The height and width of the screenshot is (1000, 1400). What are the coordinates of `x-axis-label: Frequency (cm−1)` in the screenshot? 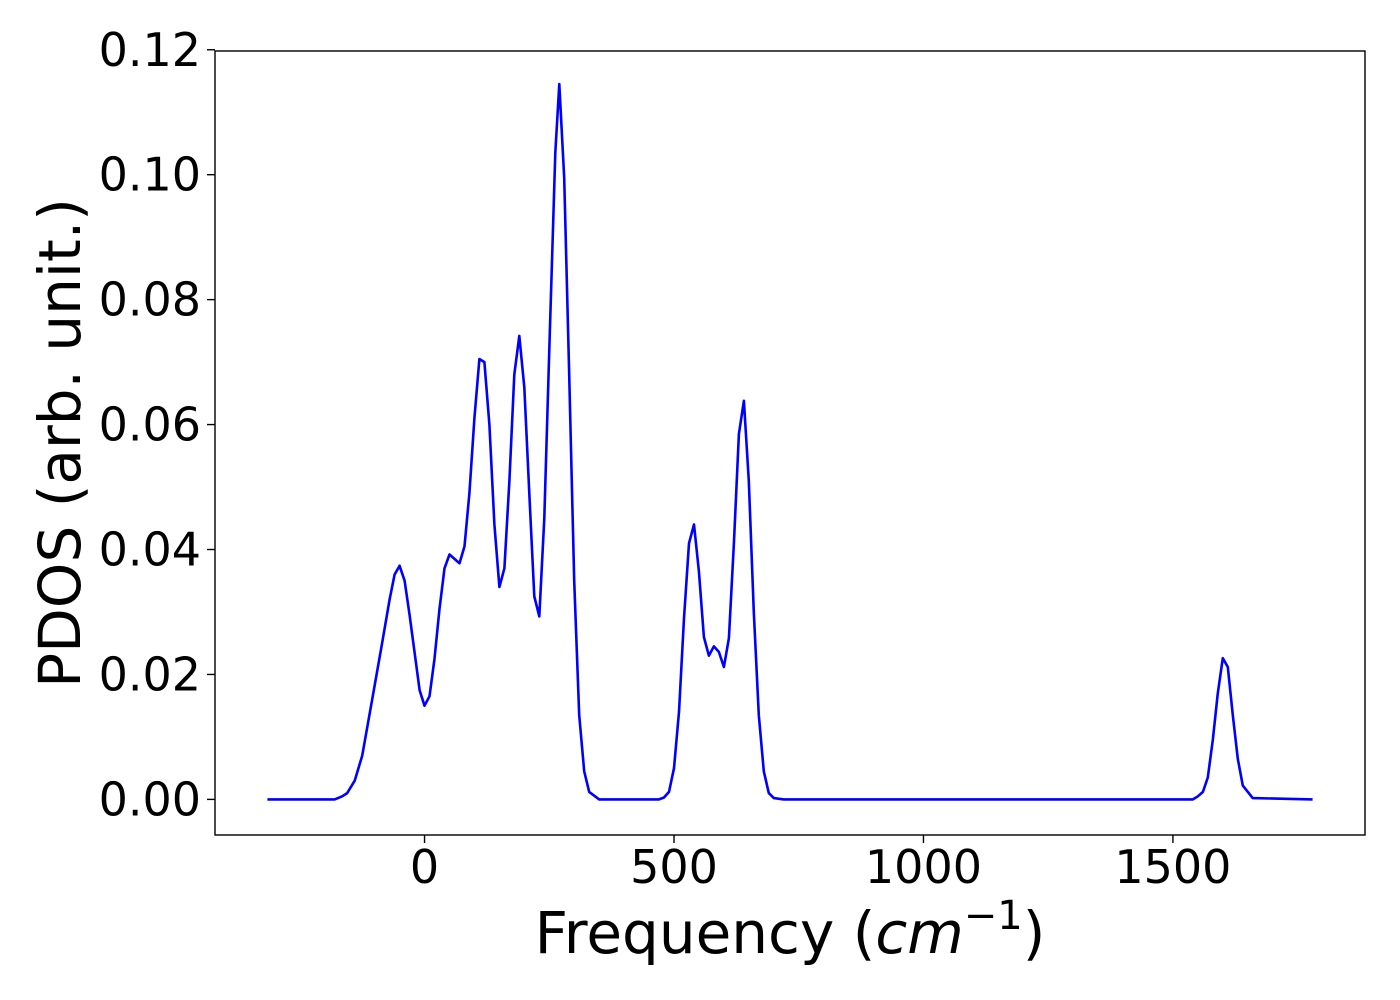 It's located at (790, 930).